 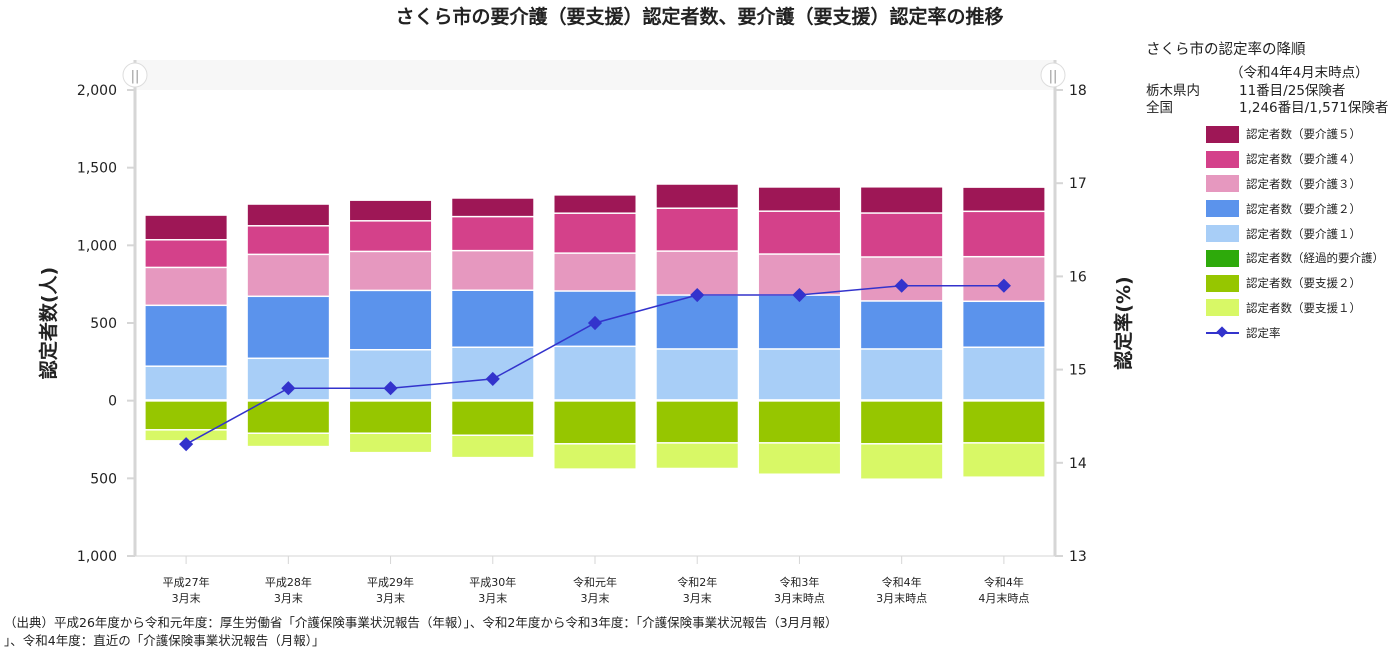 What do you see at coordinates (1295, 332) in the screenshot?
I see `legend-item-rate: 認定率` at bounding box center [1295, 332].